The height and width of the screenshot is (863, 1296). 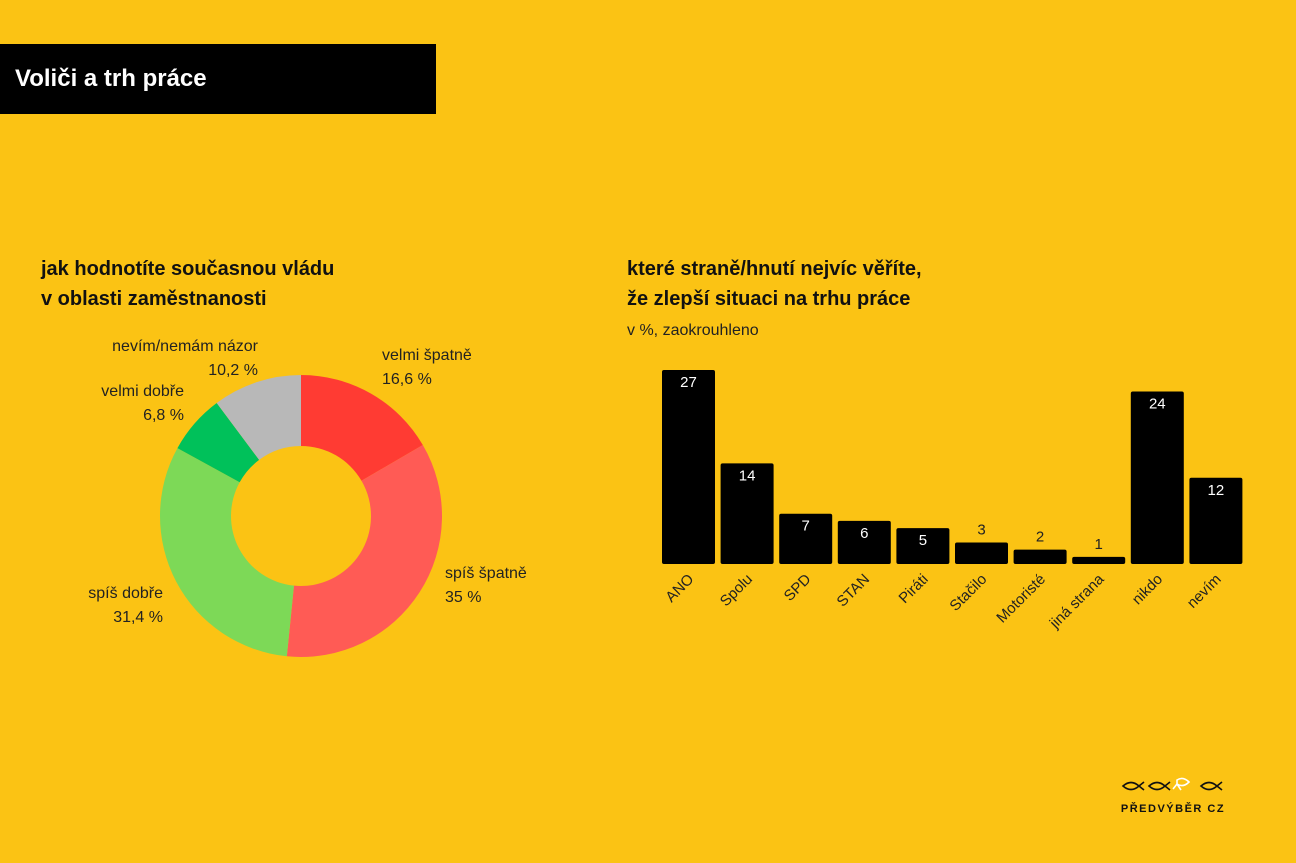 What do you see at coordinates (1021, 599) in the screenshot?
I see `bar-category-label-6: Motoristé` at bounding box center [1021, 599].